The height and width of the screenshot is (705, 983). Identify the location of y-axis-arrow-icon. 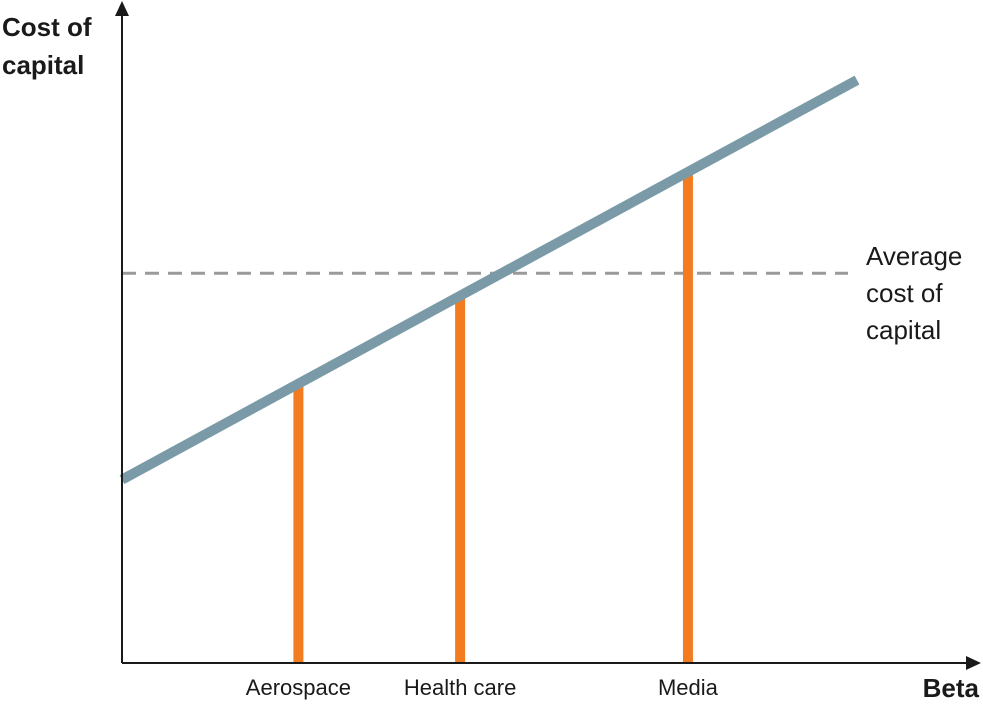
(122, 8).